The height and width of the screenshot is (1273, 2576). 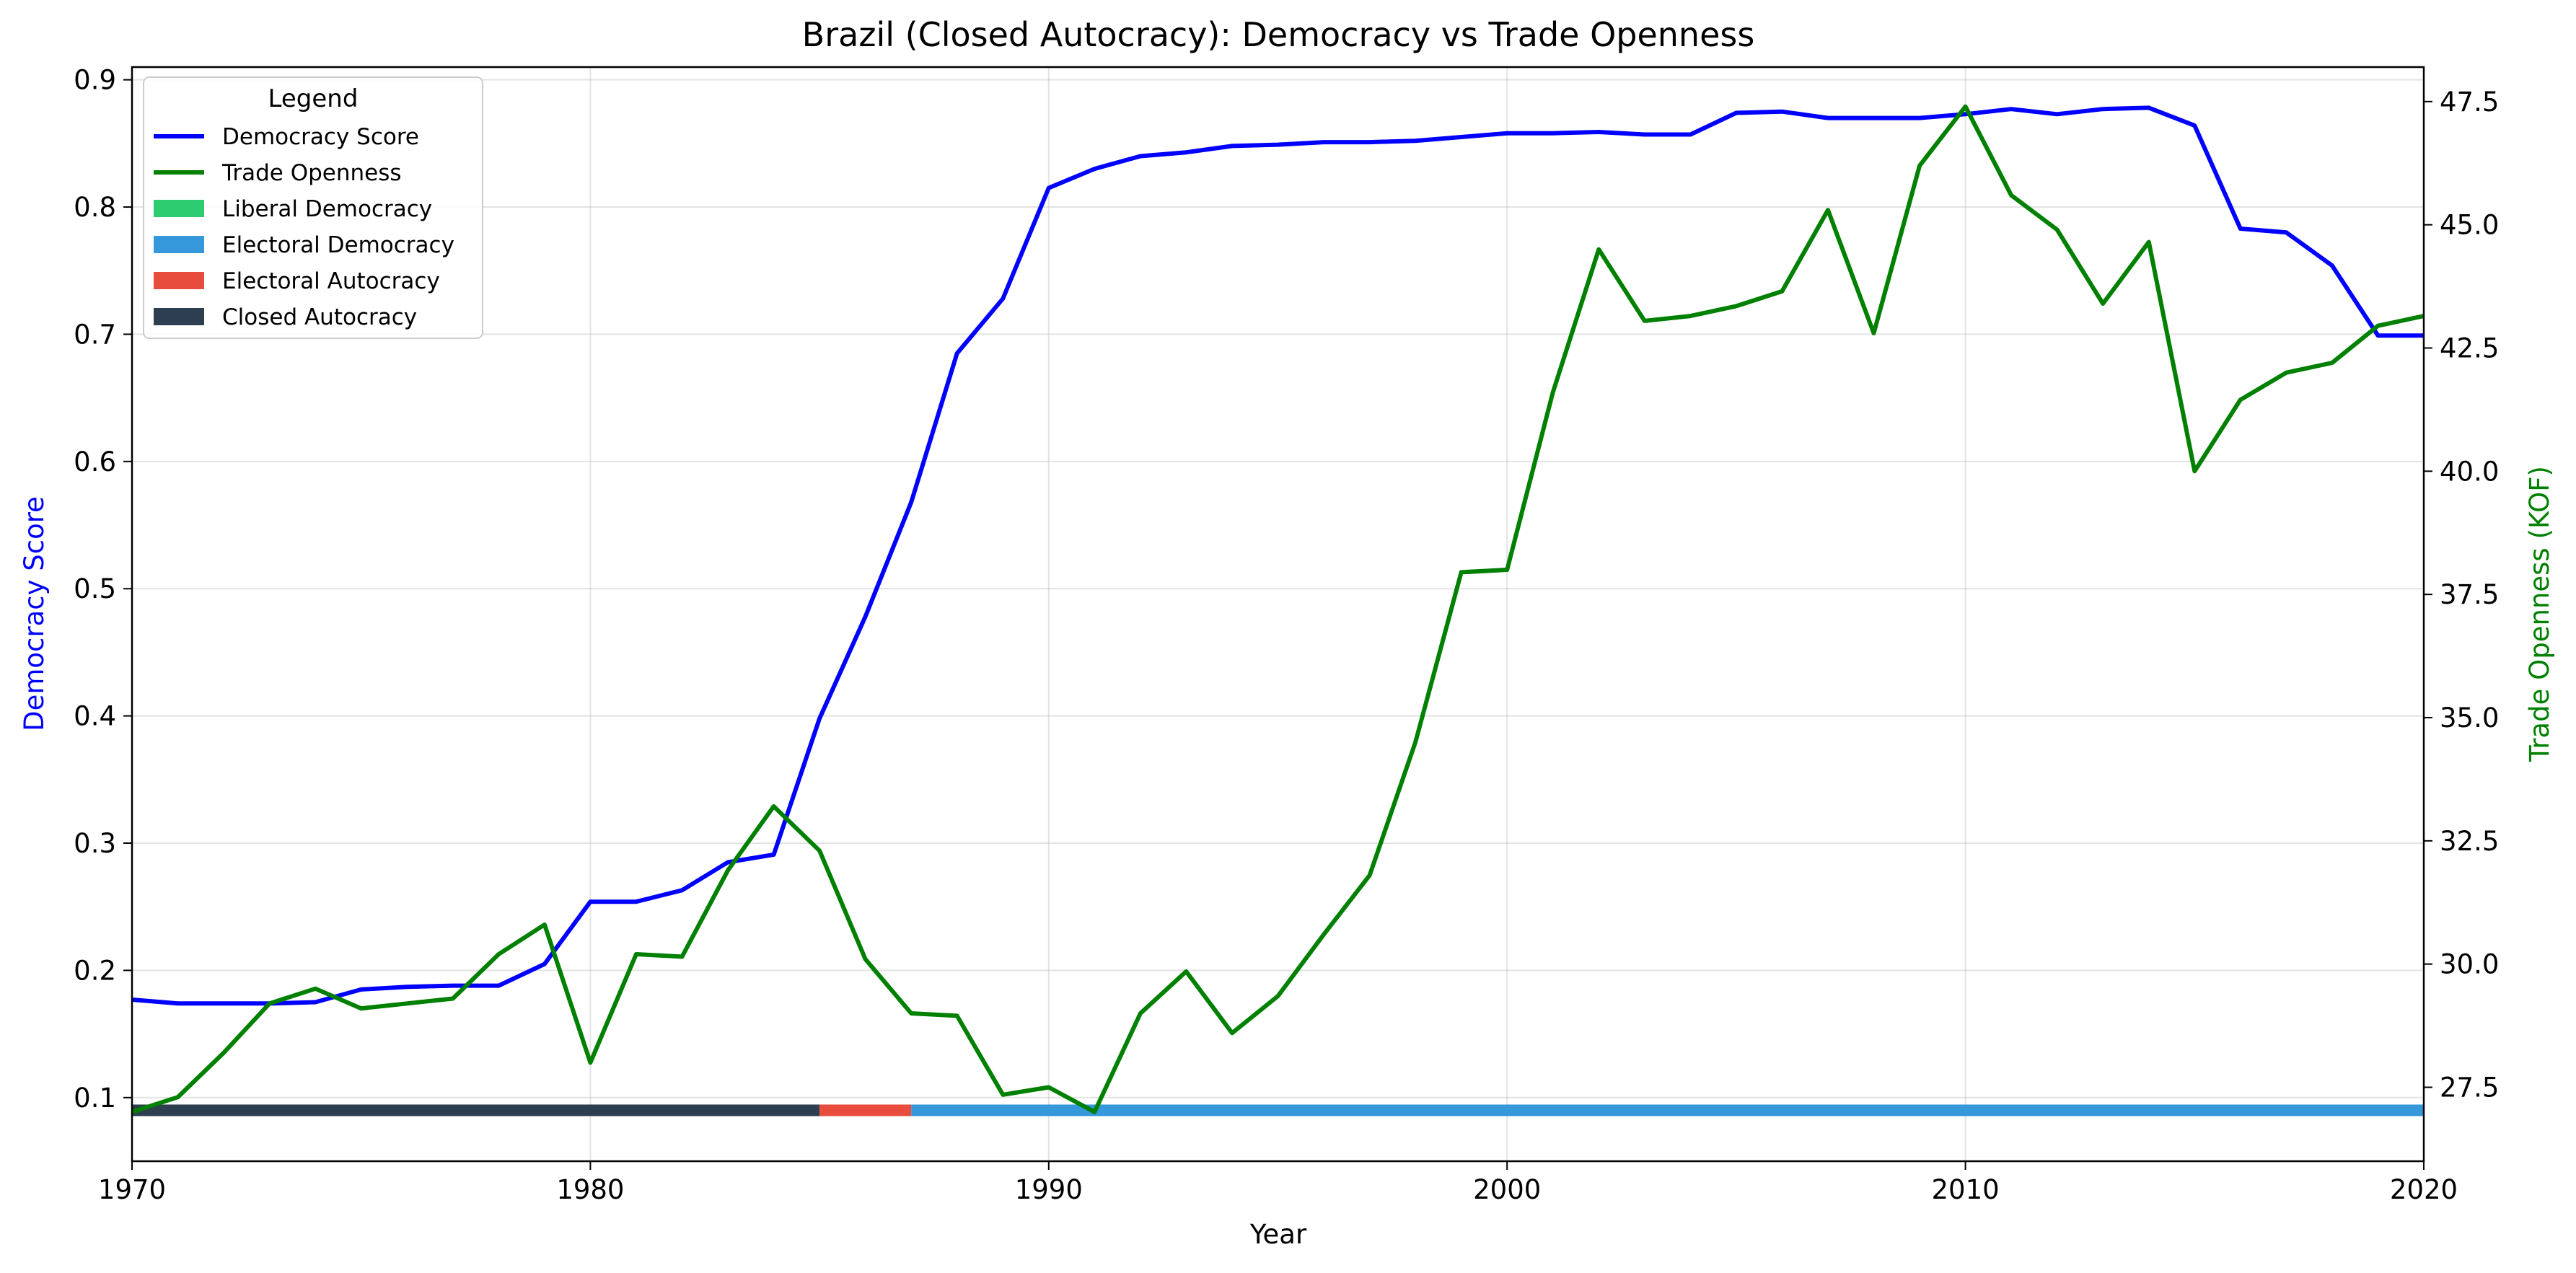 What do you see at coordinates (2469, 103) in the screenshot?
I see `y-right-tick-label: 47.5` at bounding box center [2469, 103].